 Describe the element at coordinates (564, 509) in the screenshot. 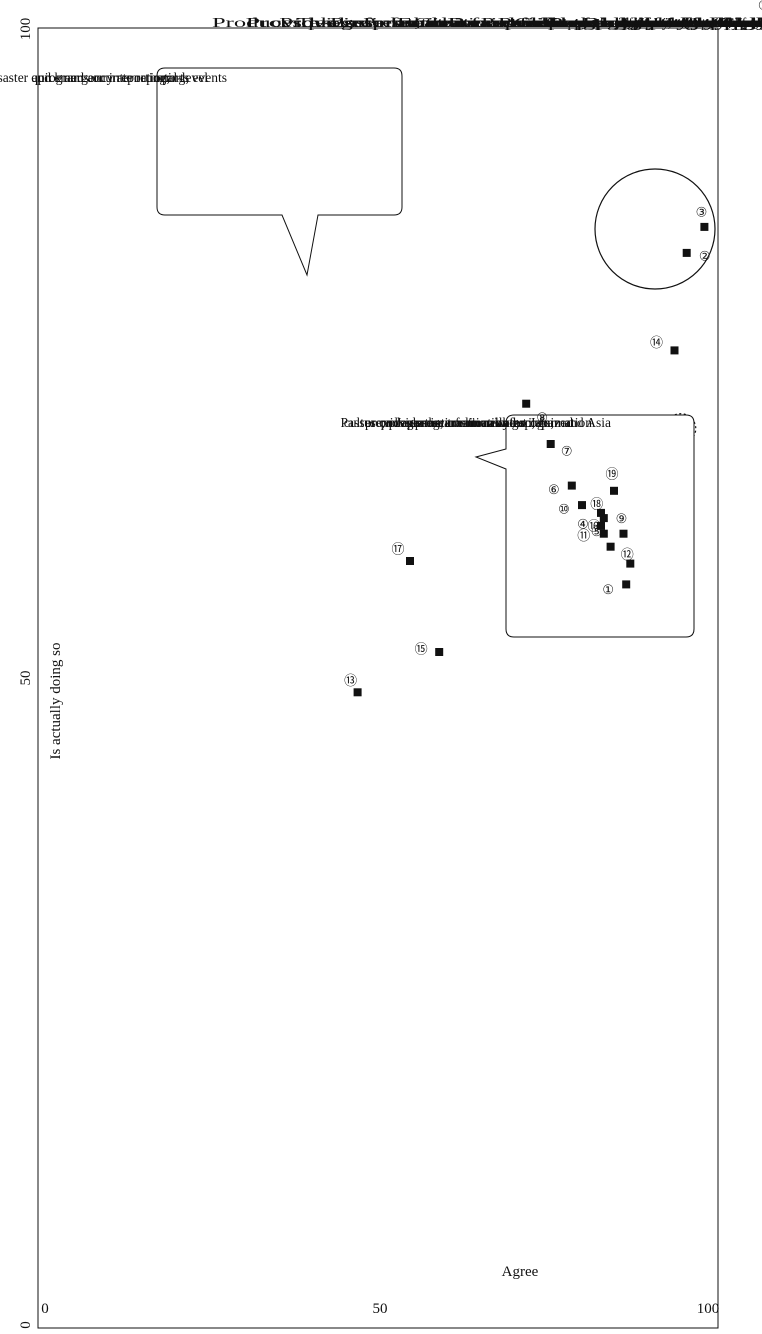

I see `point-label: ⑩` at that location.